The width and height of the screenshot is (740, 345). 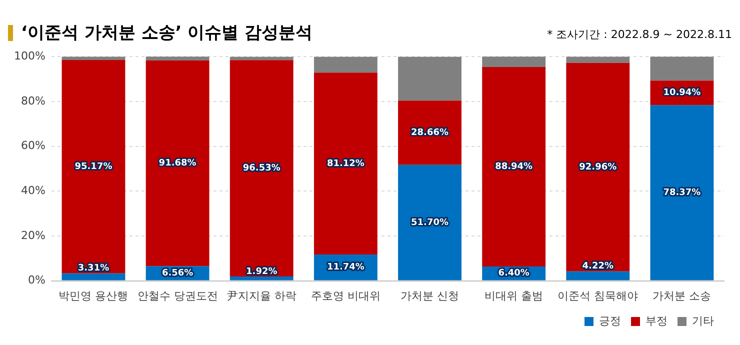 I want to click on x-tick-label: 비대위 출범, so click(x=514, y=295).